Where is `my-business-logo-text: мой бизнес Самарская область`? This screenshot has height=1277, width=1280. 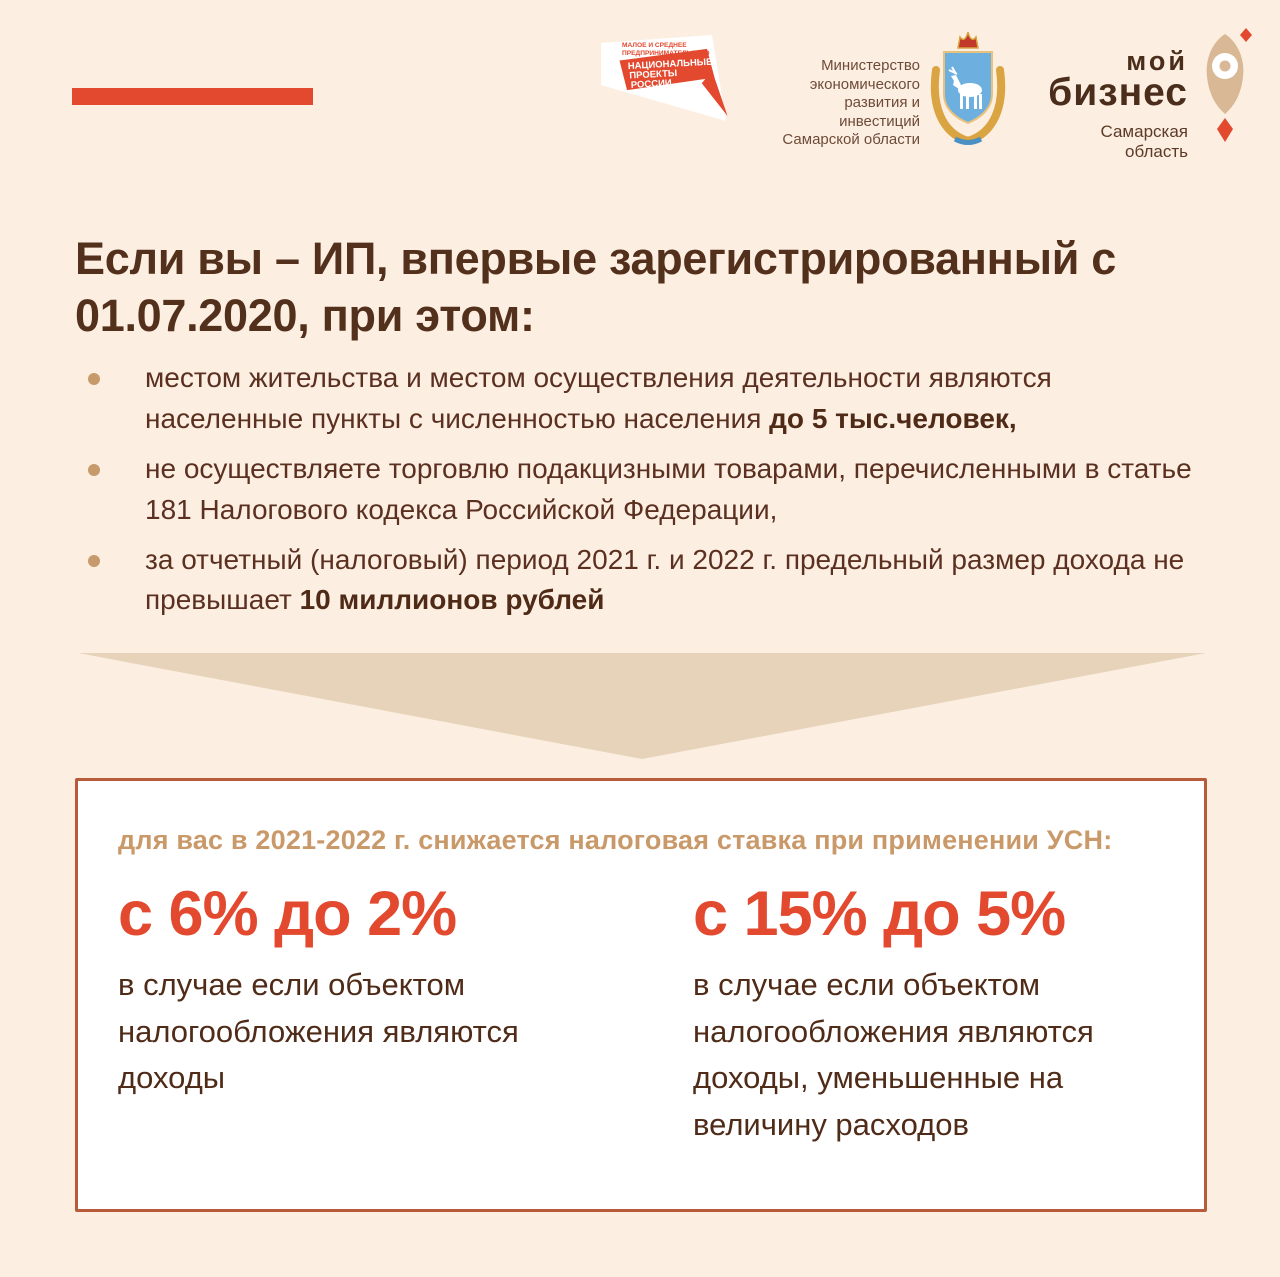
my-business-logo-text: мой бизнес Самарская область is located at coordinates (1113, 104).